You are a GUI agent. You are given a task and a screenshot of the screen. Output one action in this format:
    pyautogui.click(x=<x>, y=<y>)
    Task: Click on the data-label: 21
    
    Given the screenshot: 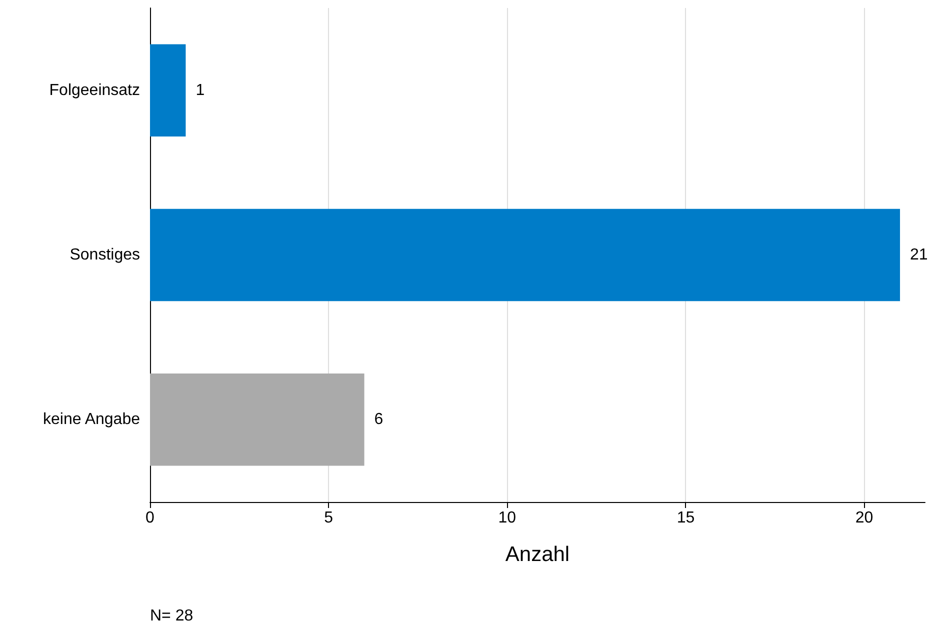 What is the action you would take?
    pyautogui.click(x=919, y=255)
    